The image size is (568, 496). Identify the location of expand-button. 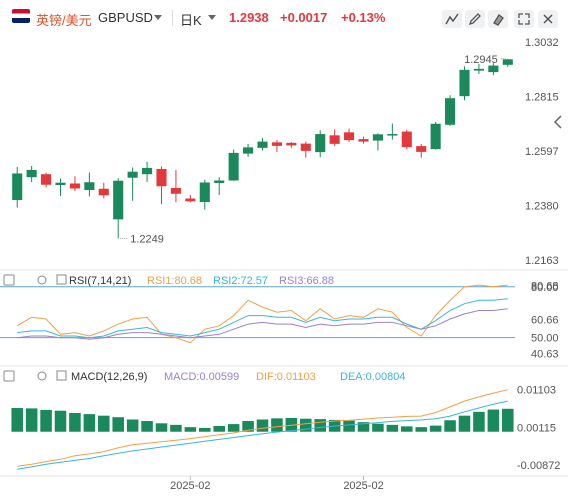
(524, 19).